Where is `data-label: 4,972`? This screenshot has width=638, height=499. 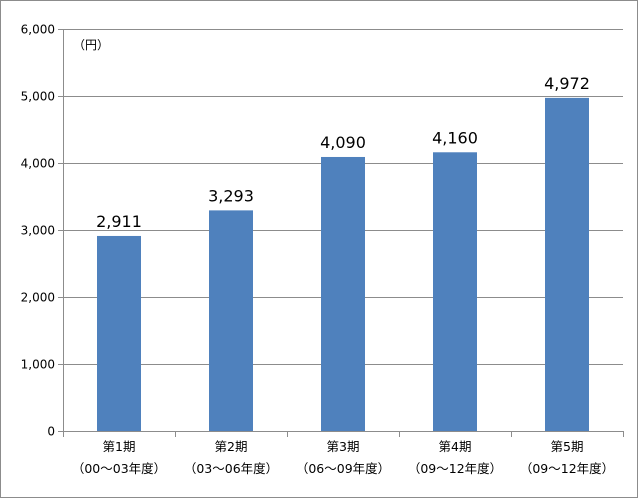 data-label: 4,972 is located at coordinates (567, 83).